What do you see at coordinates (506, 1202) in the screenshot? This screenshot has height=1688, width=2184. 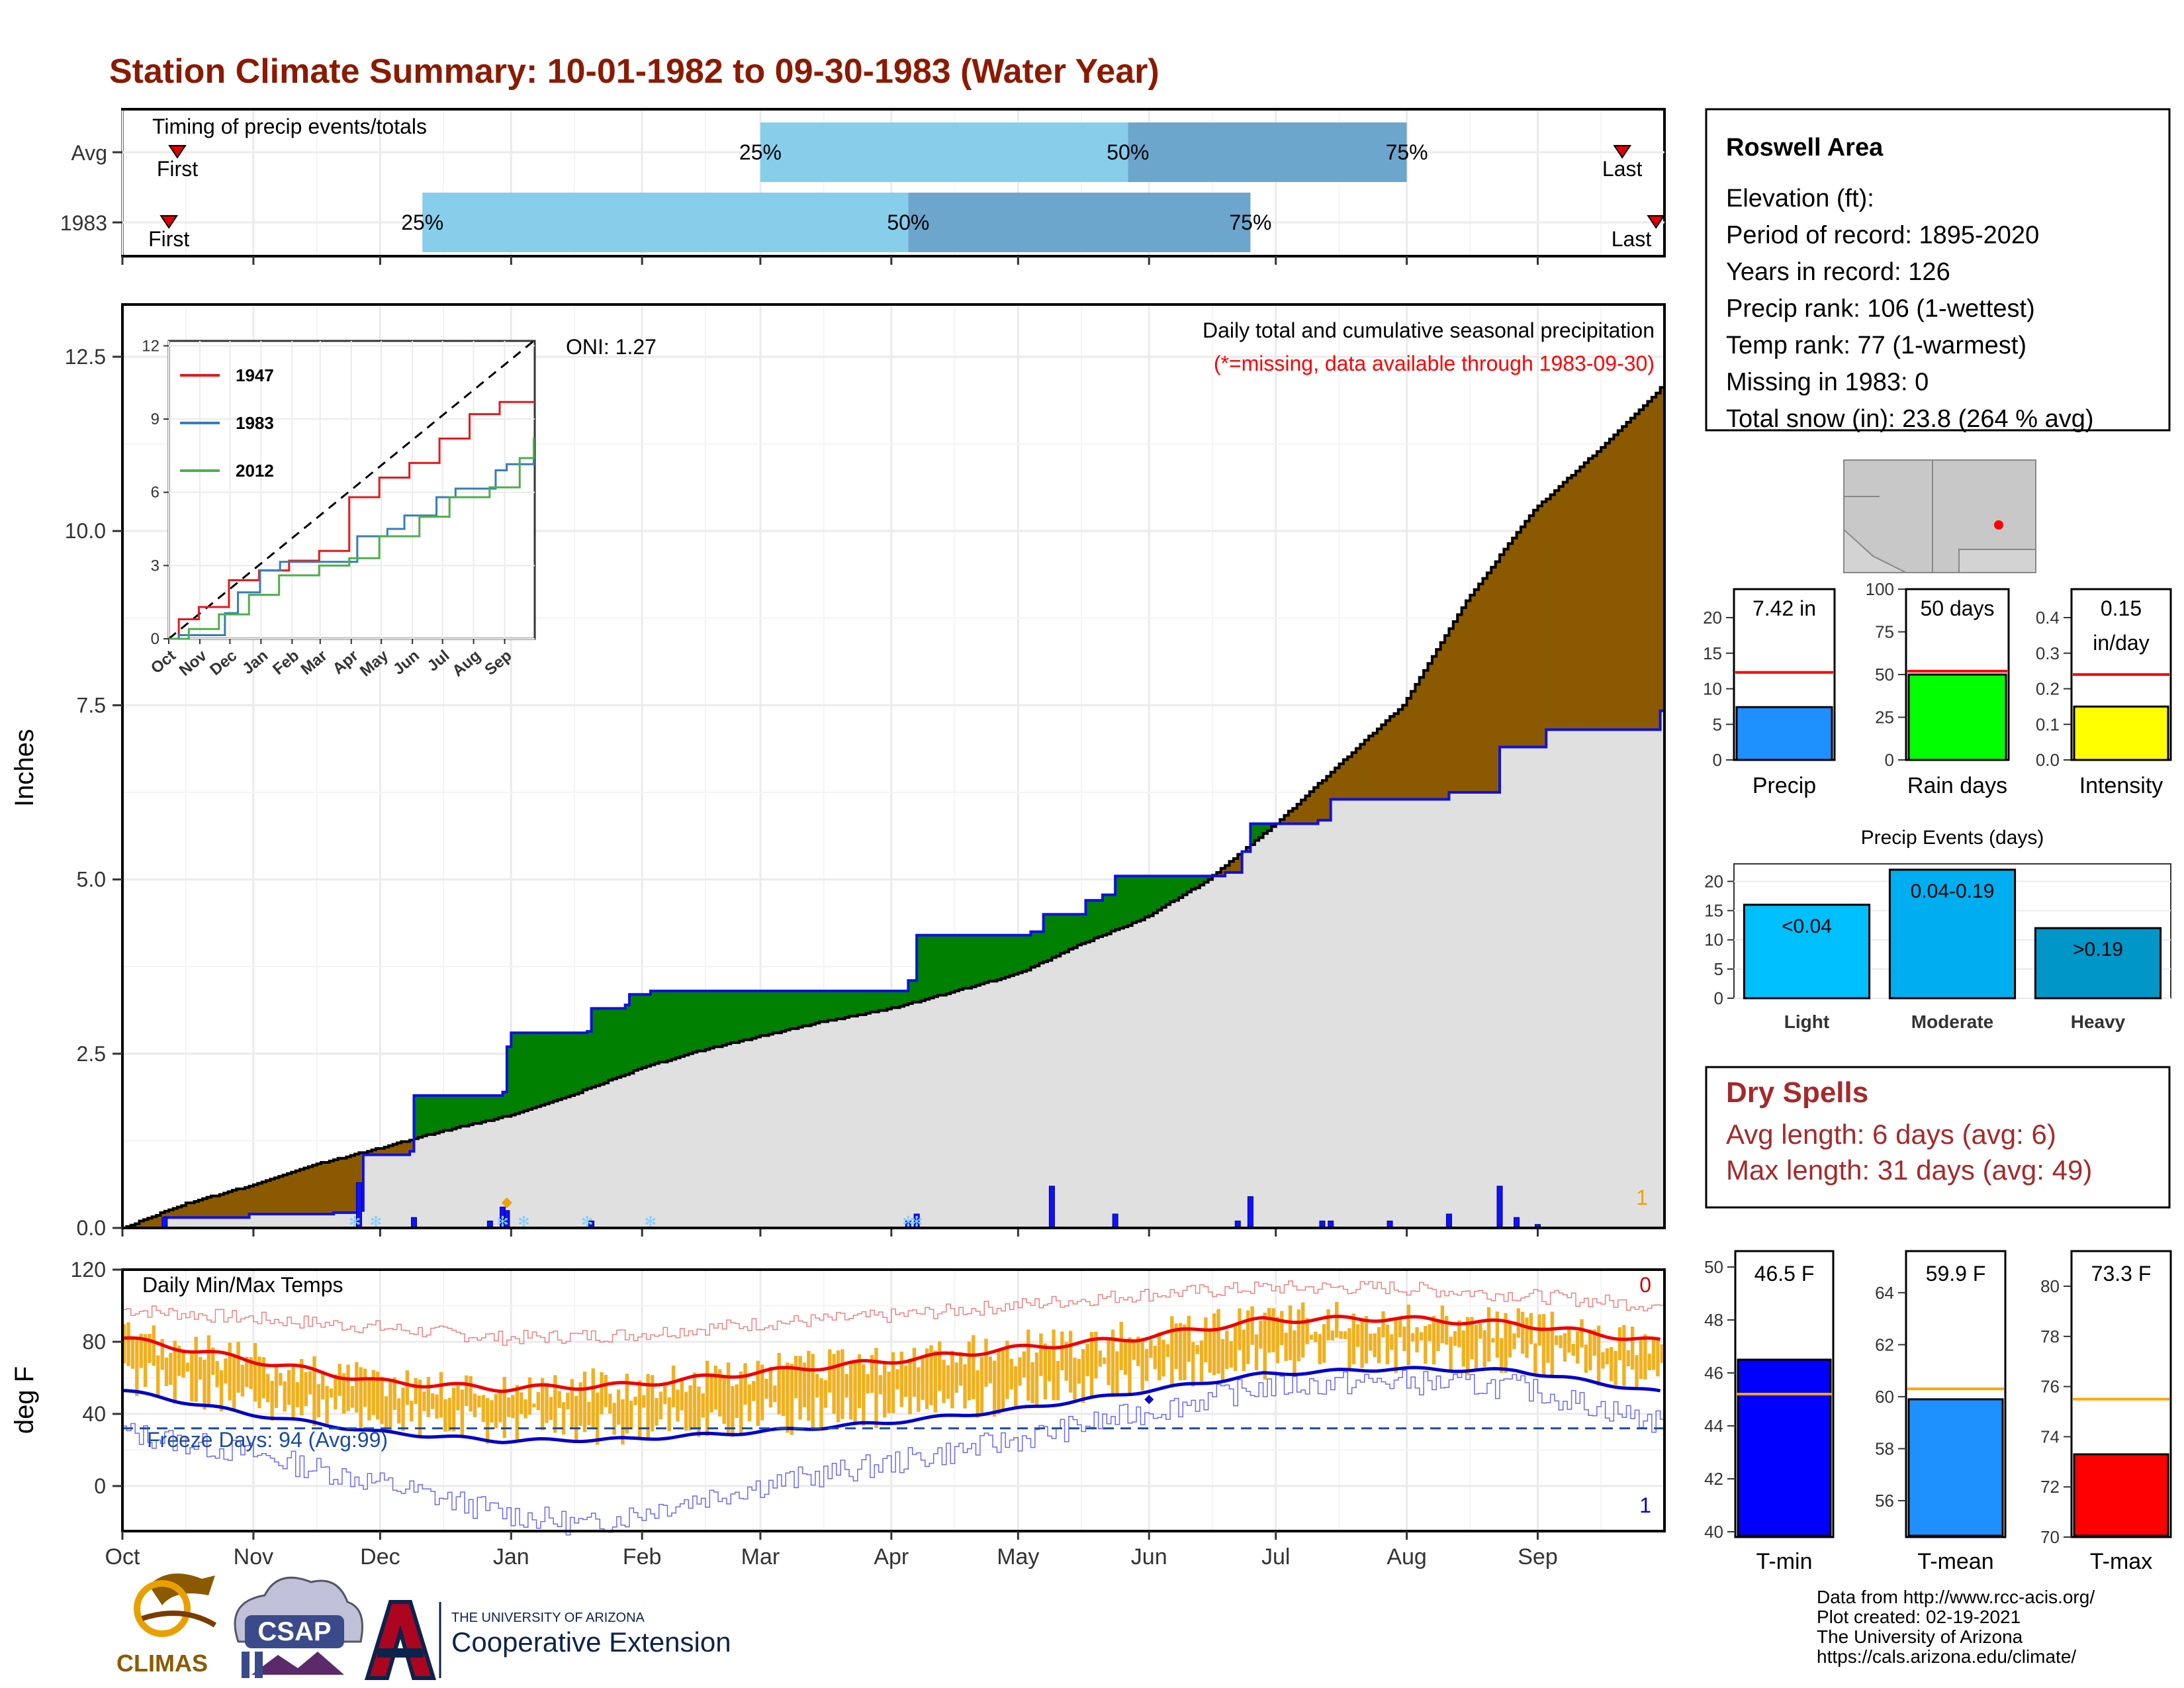 I see `missing-data-marker` at bounding box center [506, 1202].